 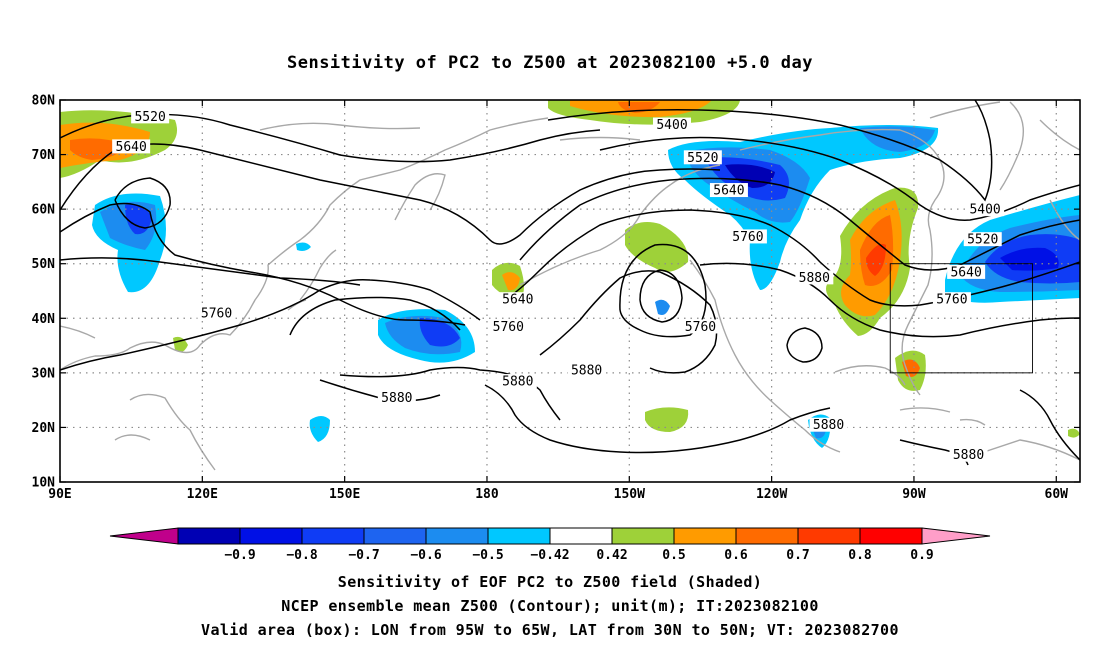 What do you see at coordinates (420, 197) in the screenshot?
I see `coastline-kamchatka` at bounding box center [420, 197].